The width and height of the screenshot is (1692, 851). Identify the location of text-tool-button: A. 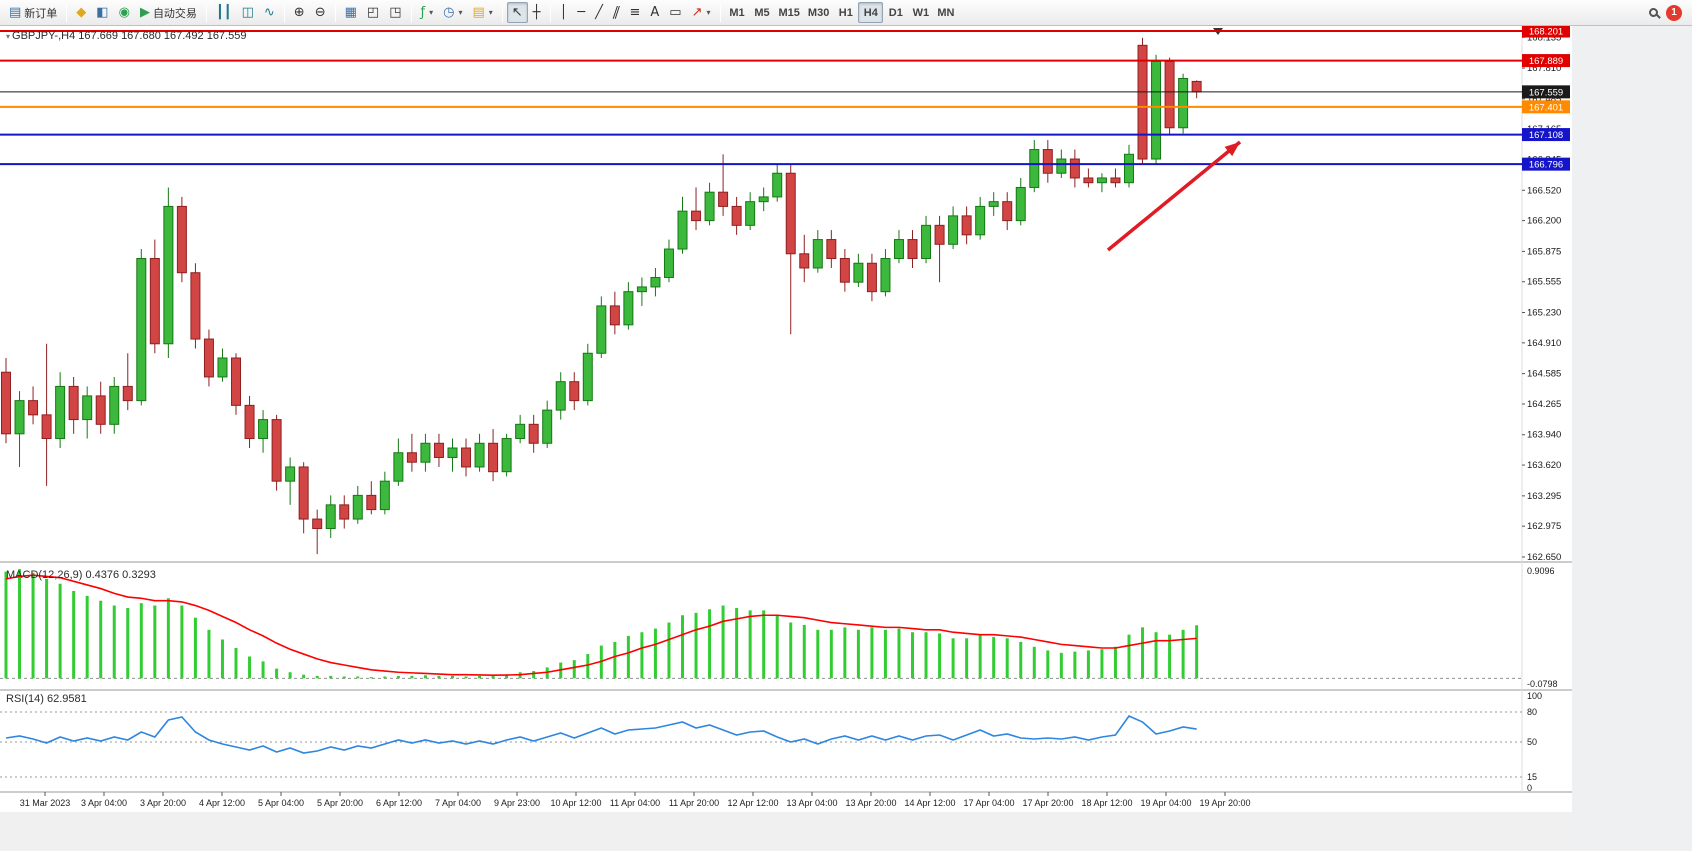
(654, 12).